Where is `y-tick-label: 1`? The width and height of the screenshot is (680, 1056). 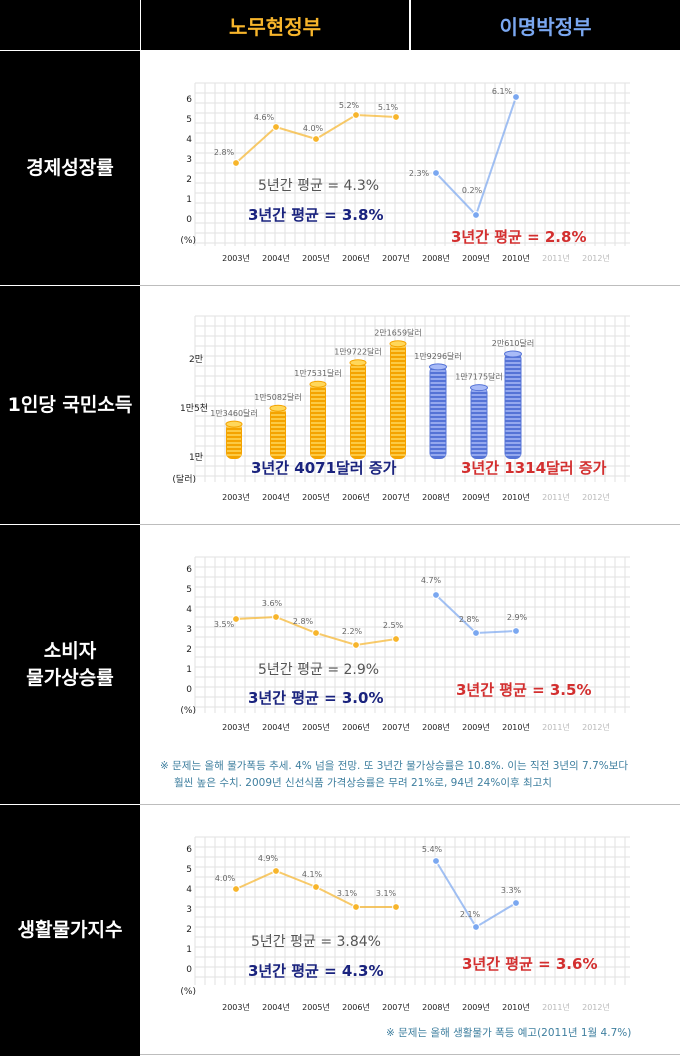 y-tick-label: 1 is located at coordinates (189, 200).